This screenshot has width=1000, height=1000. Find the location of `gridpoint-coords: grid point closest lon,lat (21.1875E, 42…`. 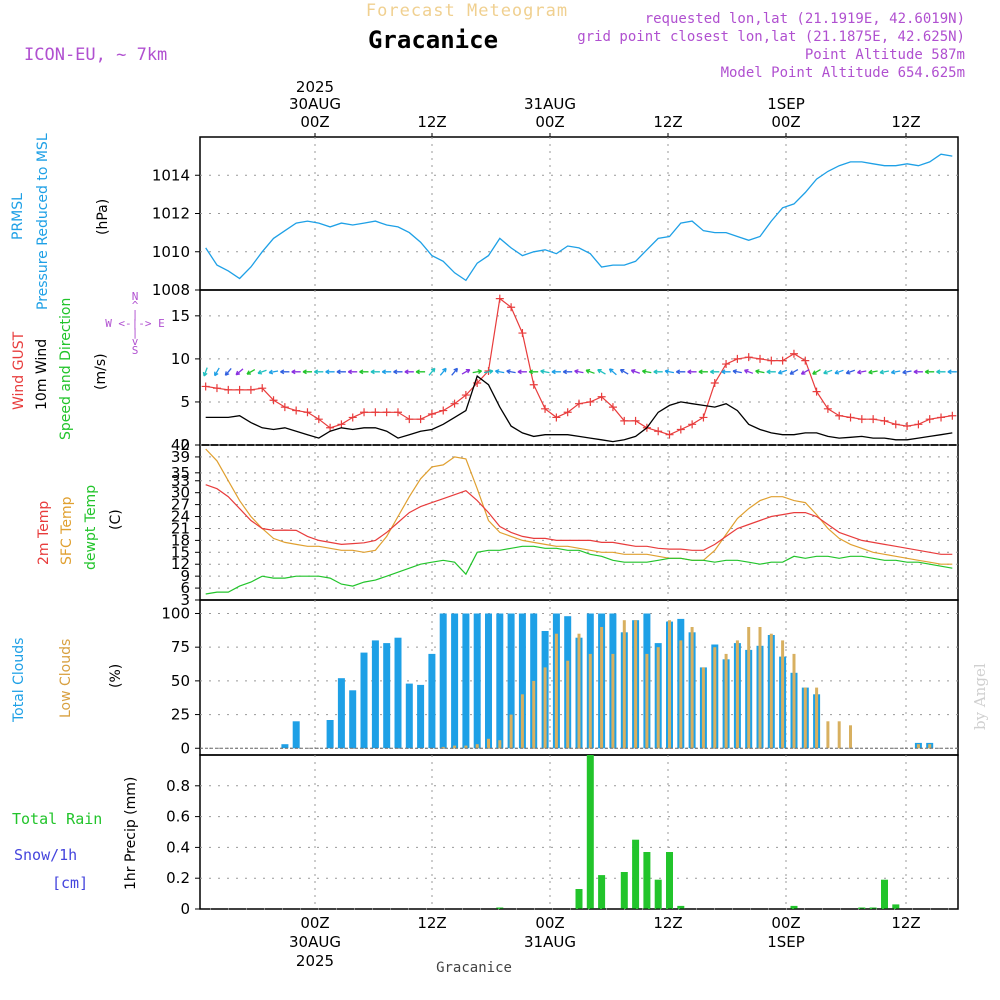

gridpoint-coords: grid point closest lon,lat (21.1875E, 42… is located at coordinates (771, 37).